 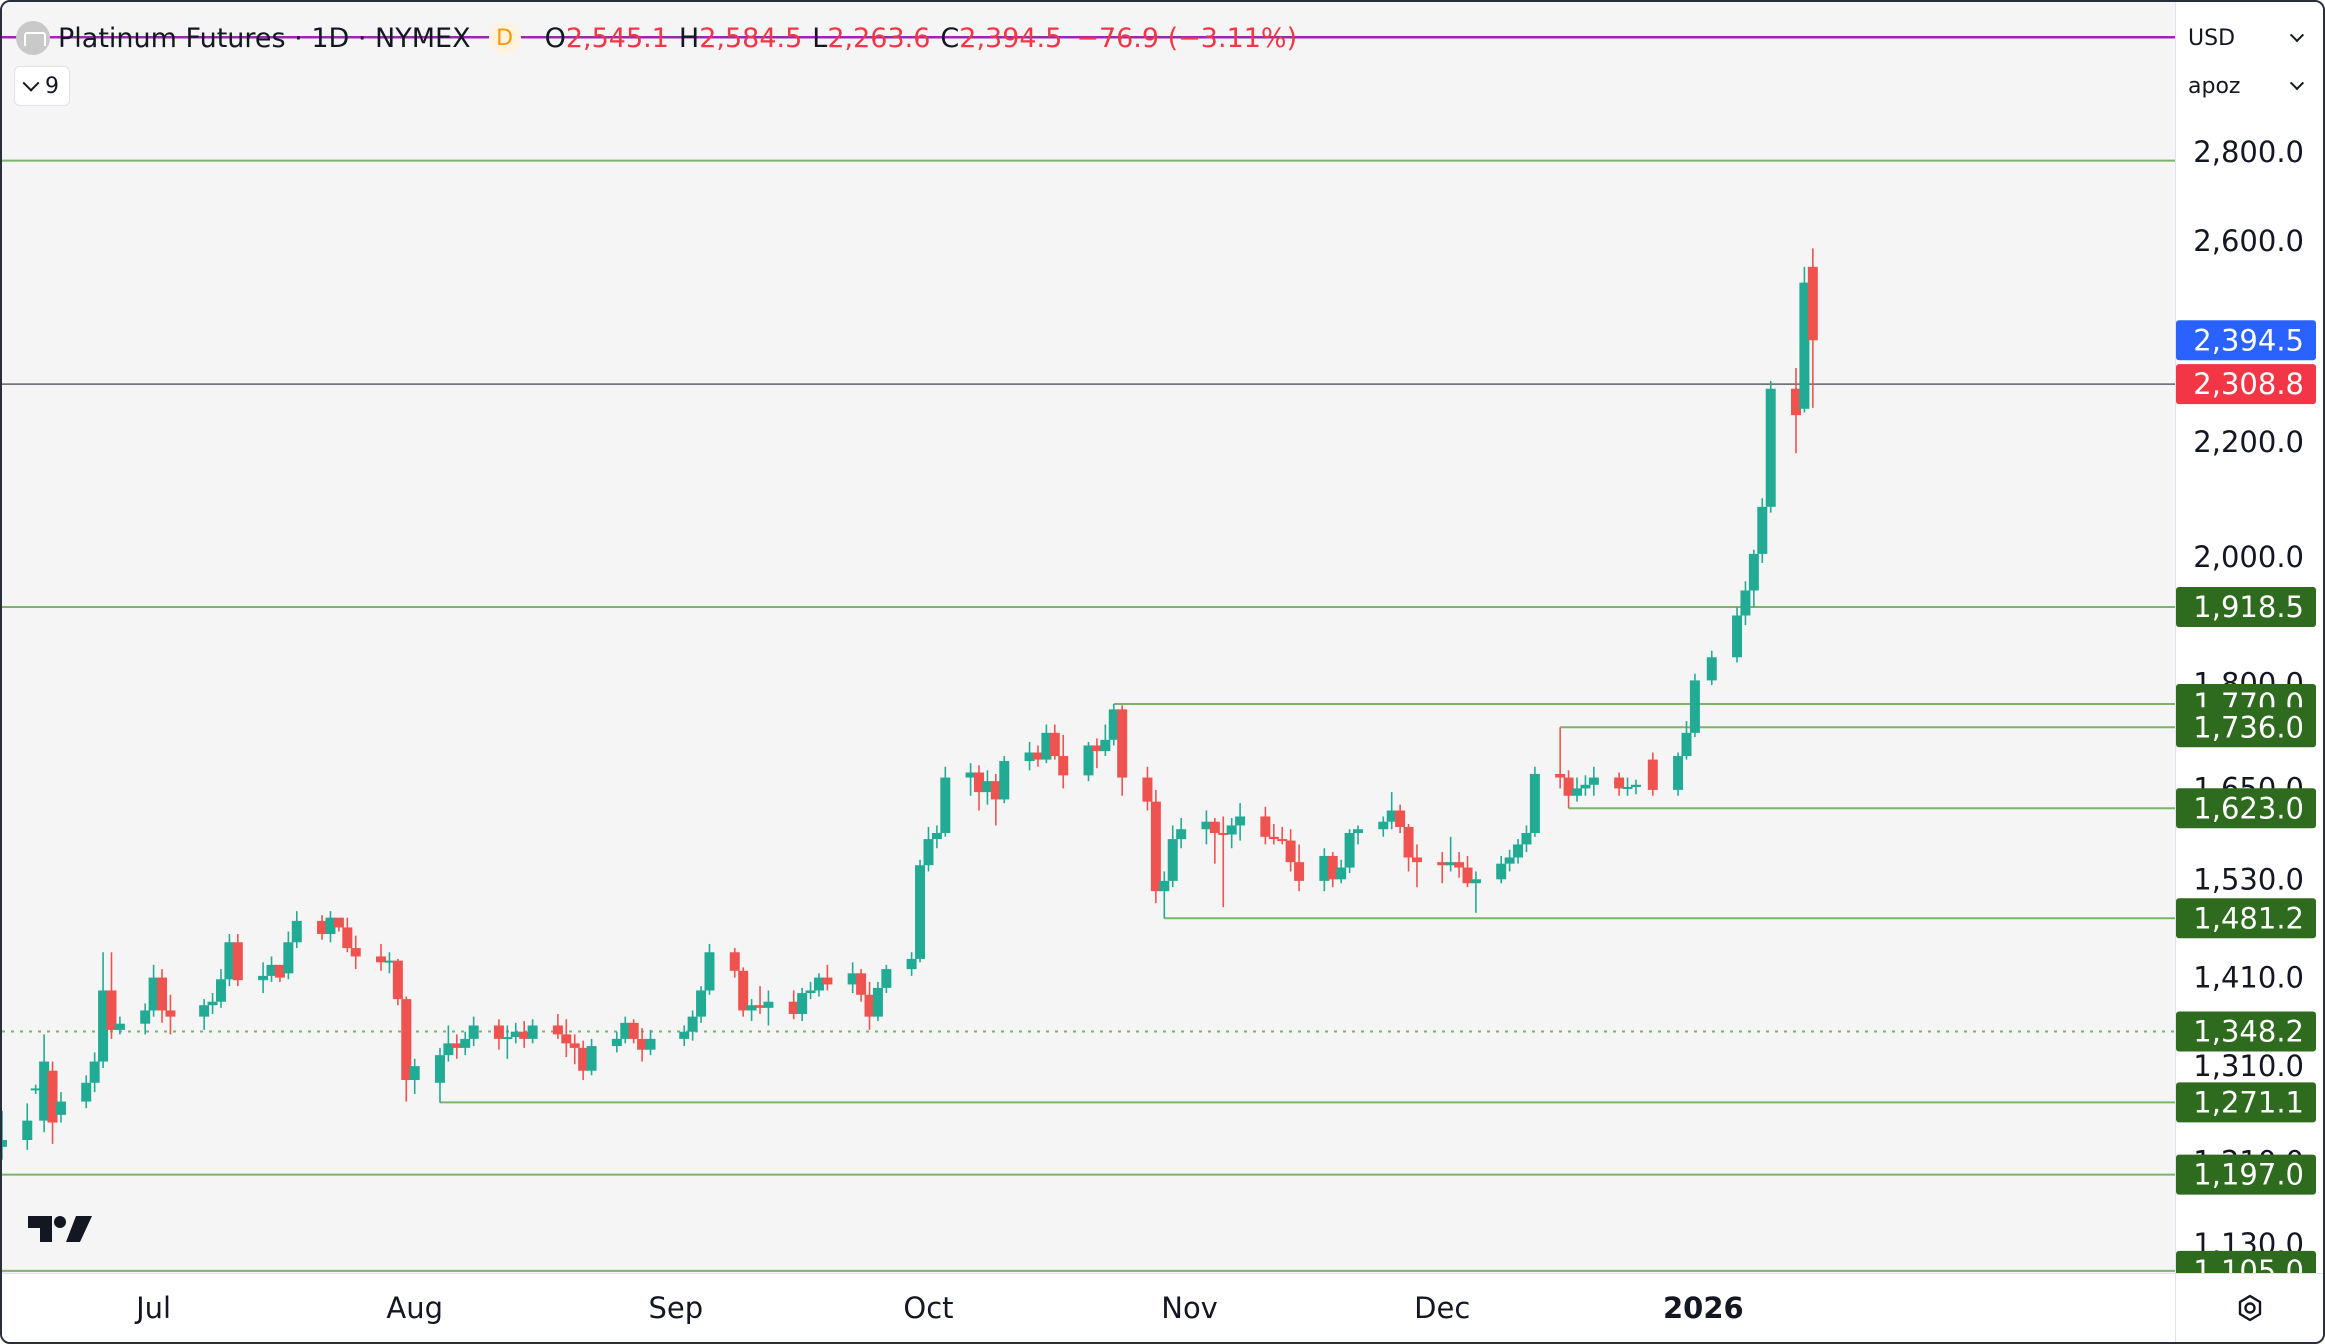 What do you see at coordinates (2248, 978) in the screenshot?
I see `price-tick-label: 1,410.0` at bounding box center [2248, 978].